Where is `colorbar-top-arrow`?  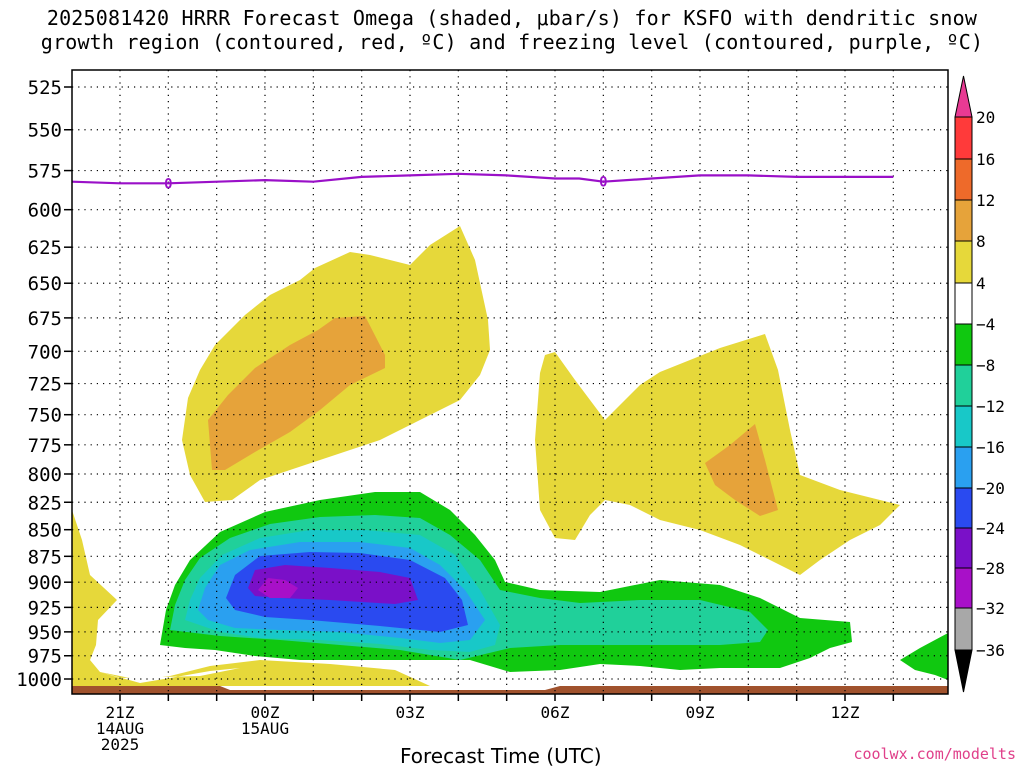
colorbar-top-arrow is located at coordinates (963, 96).